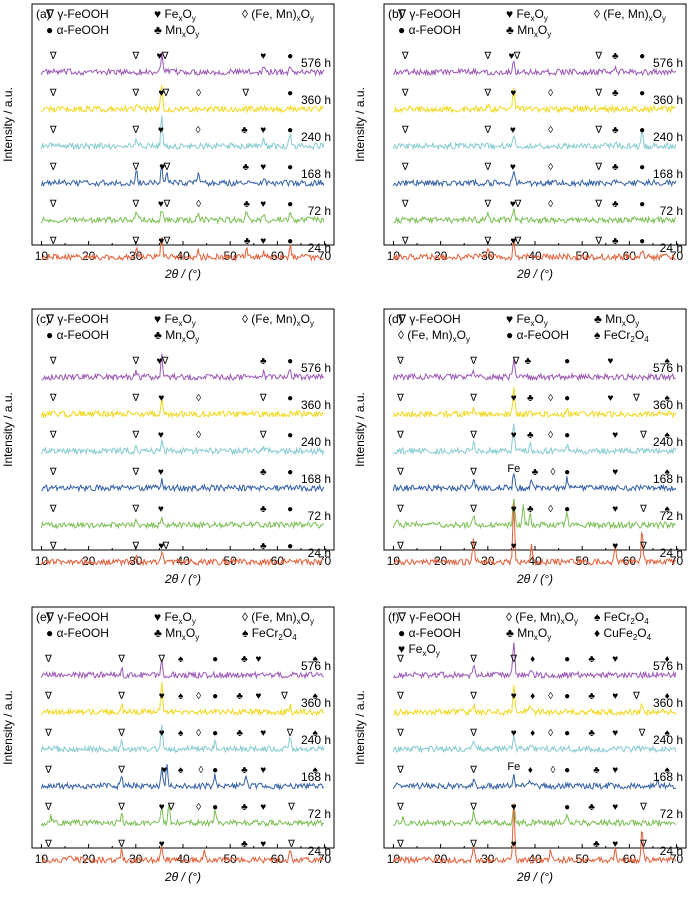 The image size is (700, 905). What do you see at coordinates (534, 579) in the screenshot?
I see `x-axis-label: 2θ / (°)` at bounding box center [534, 579].